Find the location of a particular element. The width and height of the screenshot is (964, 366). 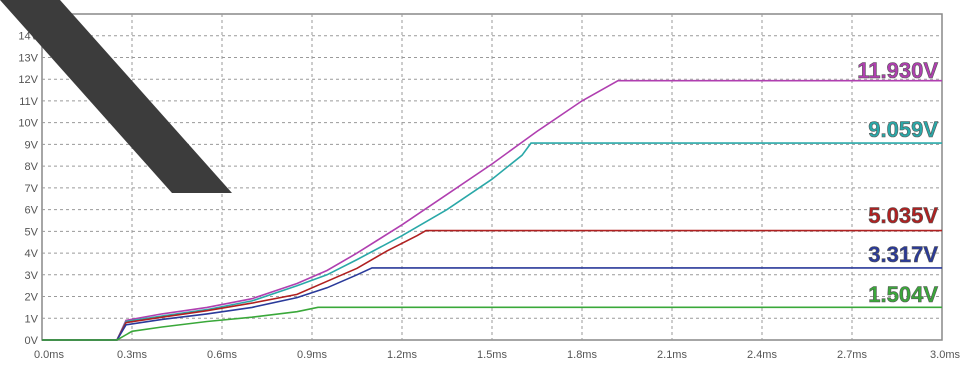

y-tick-label: 10V is located at coordinates (28, 124).